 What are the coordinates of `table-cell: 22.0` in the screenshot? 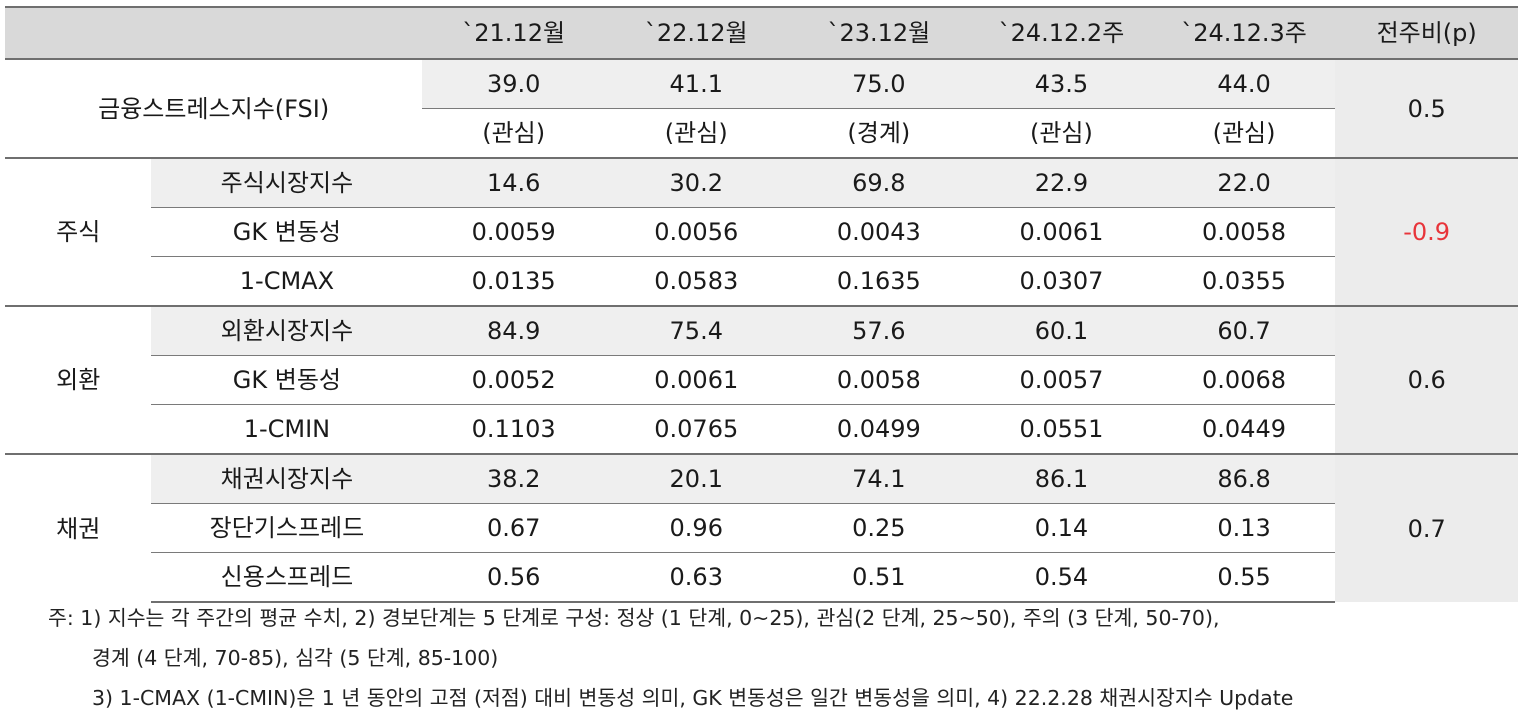 It's located at (1244, 182).